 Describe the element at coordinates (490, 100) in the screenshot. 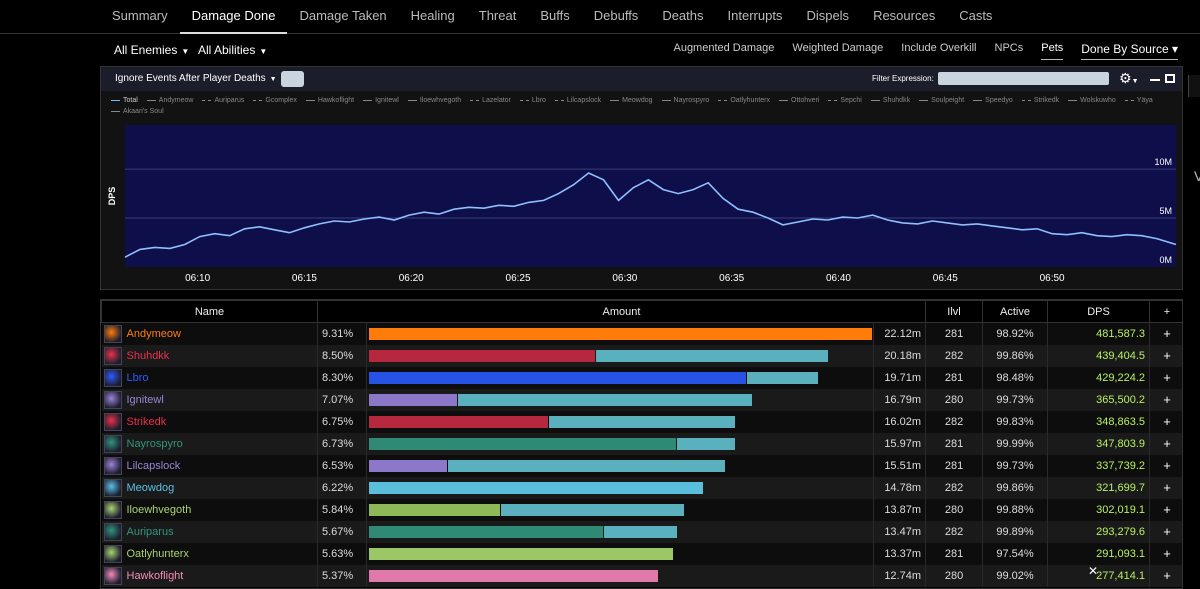

I see `legend-item: Lazelator` at that location.